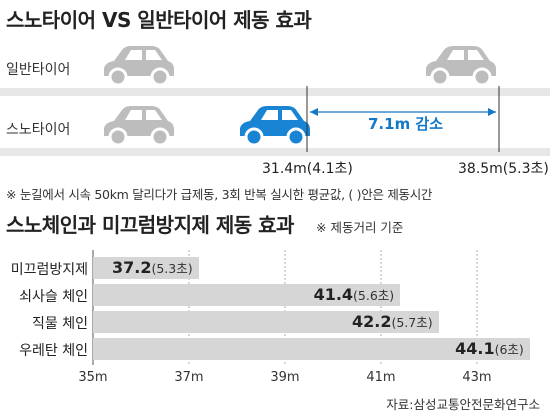 This screenshot has height=417, width=550. What do you see at coordinates (38, 130) in the screenshot?
I see `lane-label-snow: 스노타이어` at bounding box center [38, 130].